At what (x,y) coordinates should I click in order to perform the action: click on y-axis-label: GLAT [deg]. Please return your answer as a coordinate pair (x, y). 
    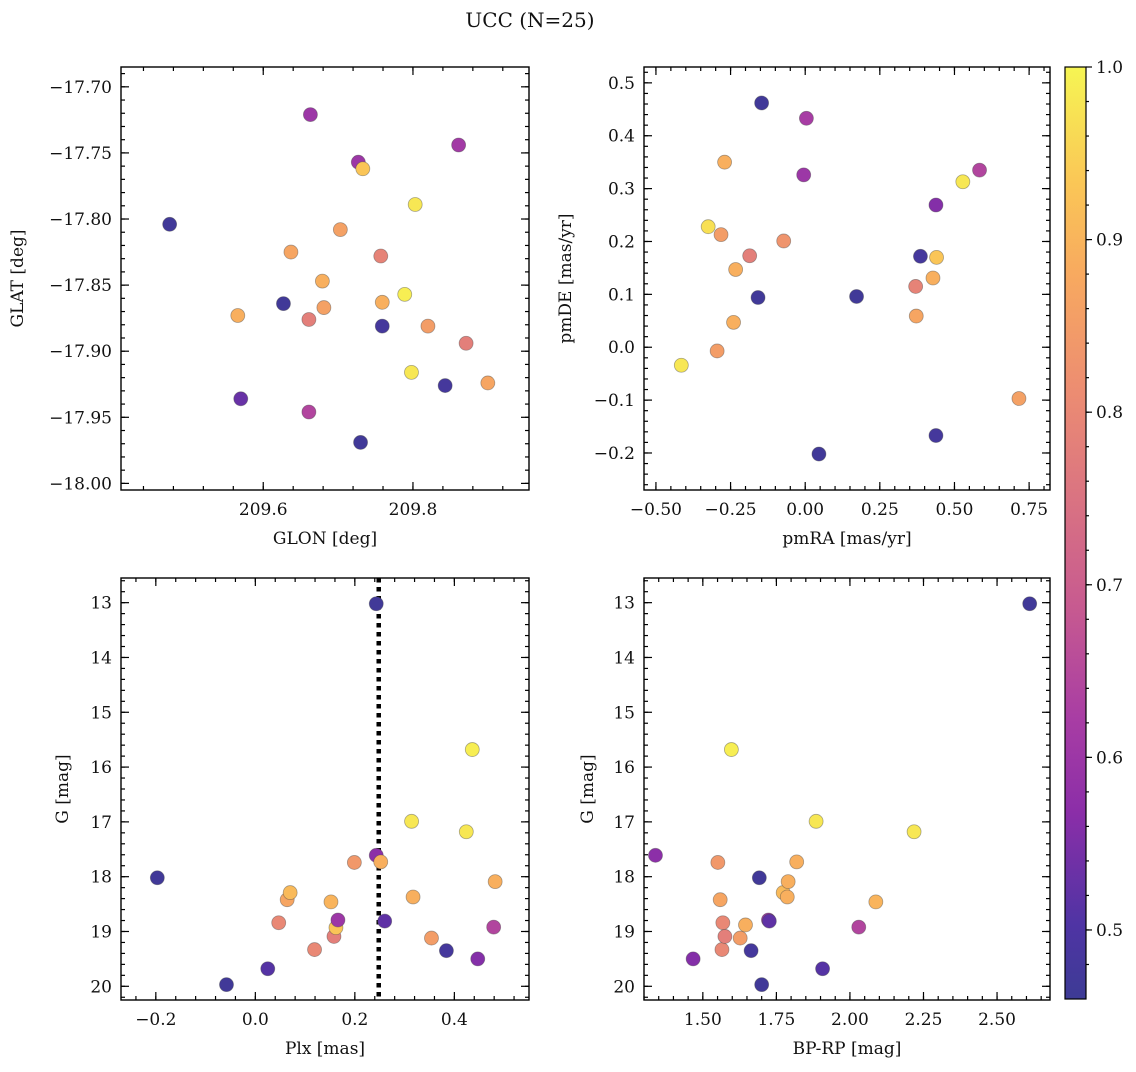
    Looking at the image, I should click on (18, 278).